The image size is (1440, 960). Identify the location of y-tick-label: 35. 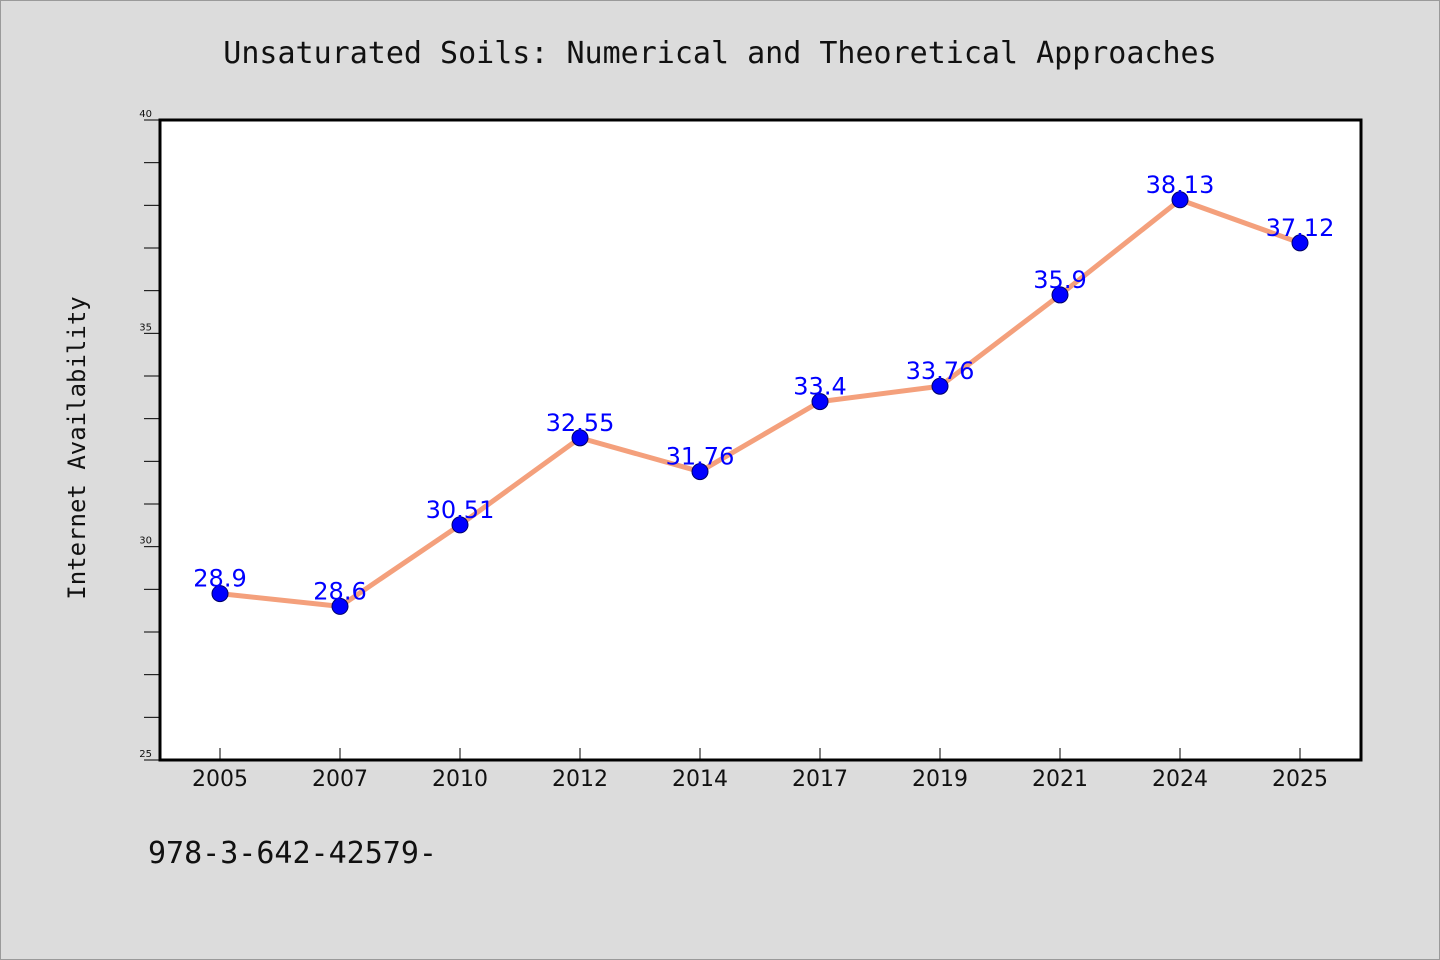
(145, 327).